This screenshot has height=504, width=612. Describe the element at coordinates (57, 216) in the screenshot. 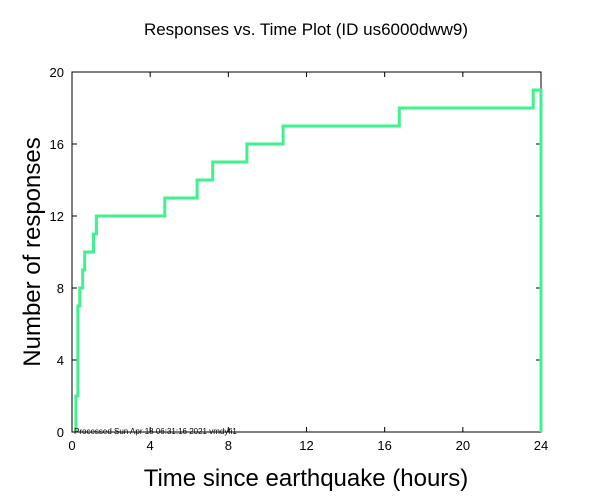

I see `y-tick-label-12: 12` at that location.